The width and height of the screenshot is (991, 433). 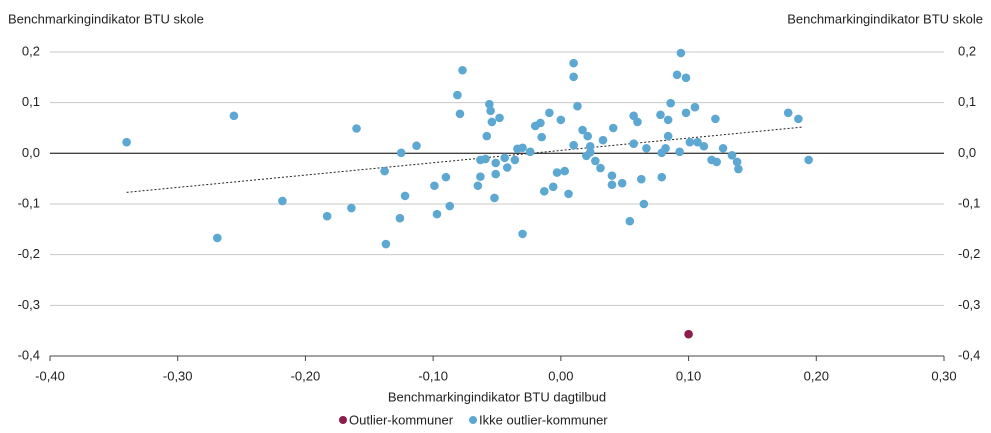 I want to click on y2-axis-title: Benchmarkingindikator BTU skole, so click(x=885, y=18).